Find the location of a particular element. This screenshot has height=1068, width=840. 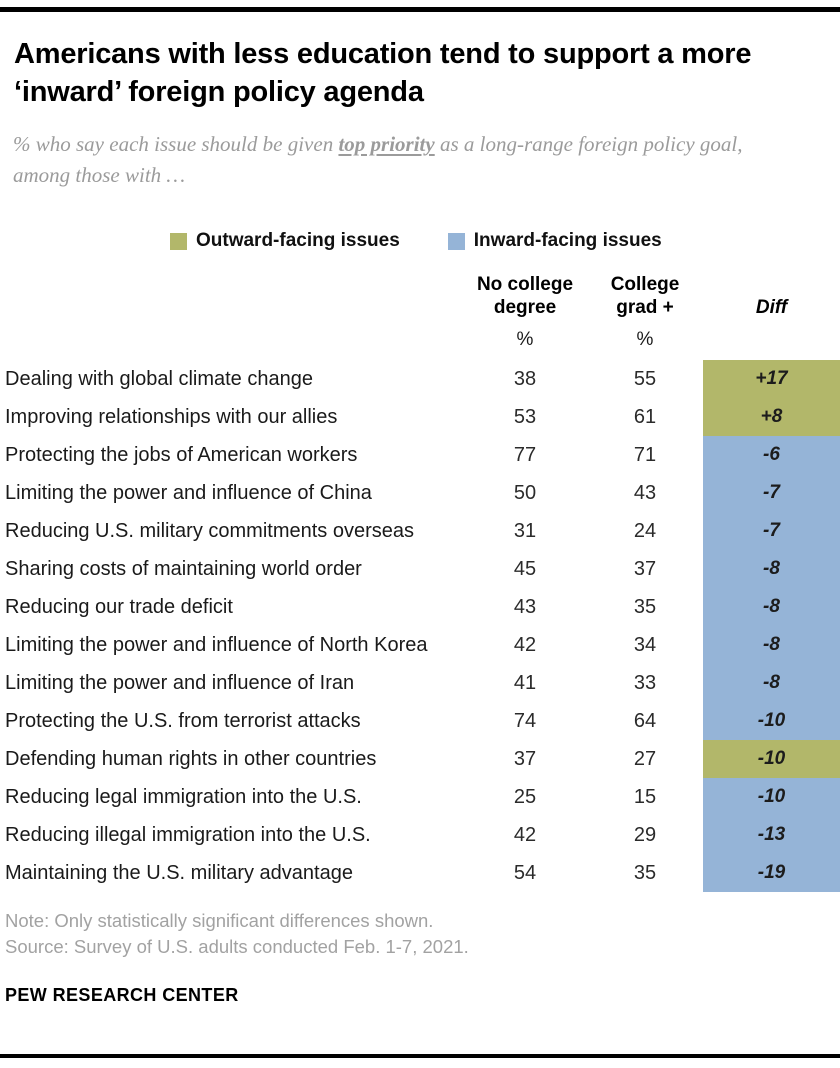

value-college-grad: 29 is located at coordinates (645, 834).